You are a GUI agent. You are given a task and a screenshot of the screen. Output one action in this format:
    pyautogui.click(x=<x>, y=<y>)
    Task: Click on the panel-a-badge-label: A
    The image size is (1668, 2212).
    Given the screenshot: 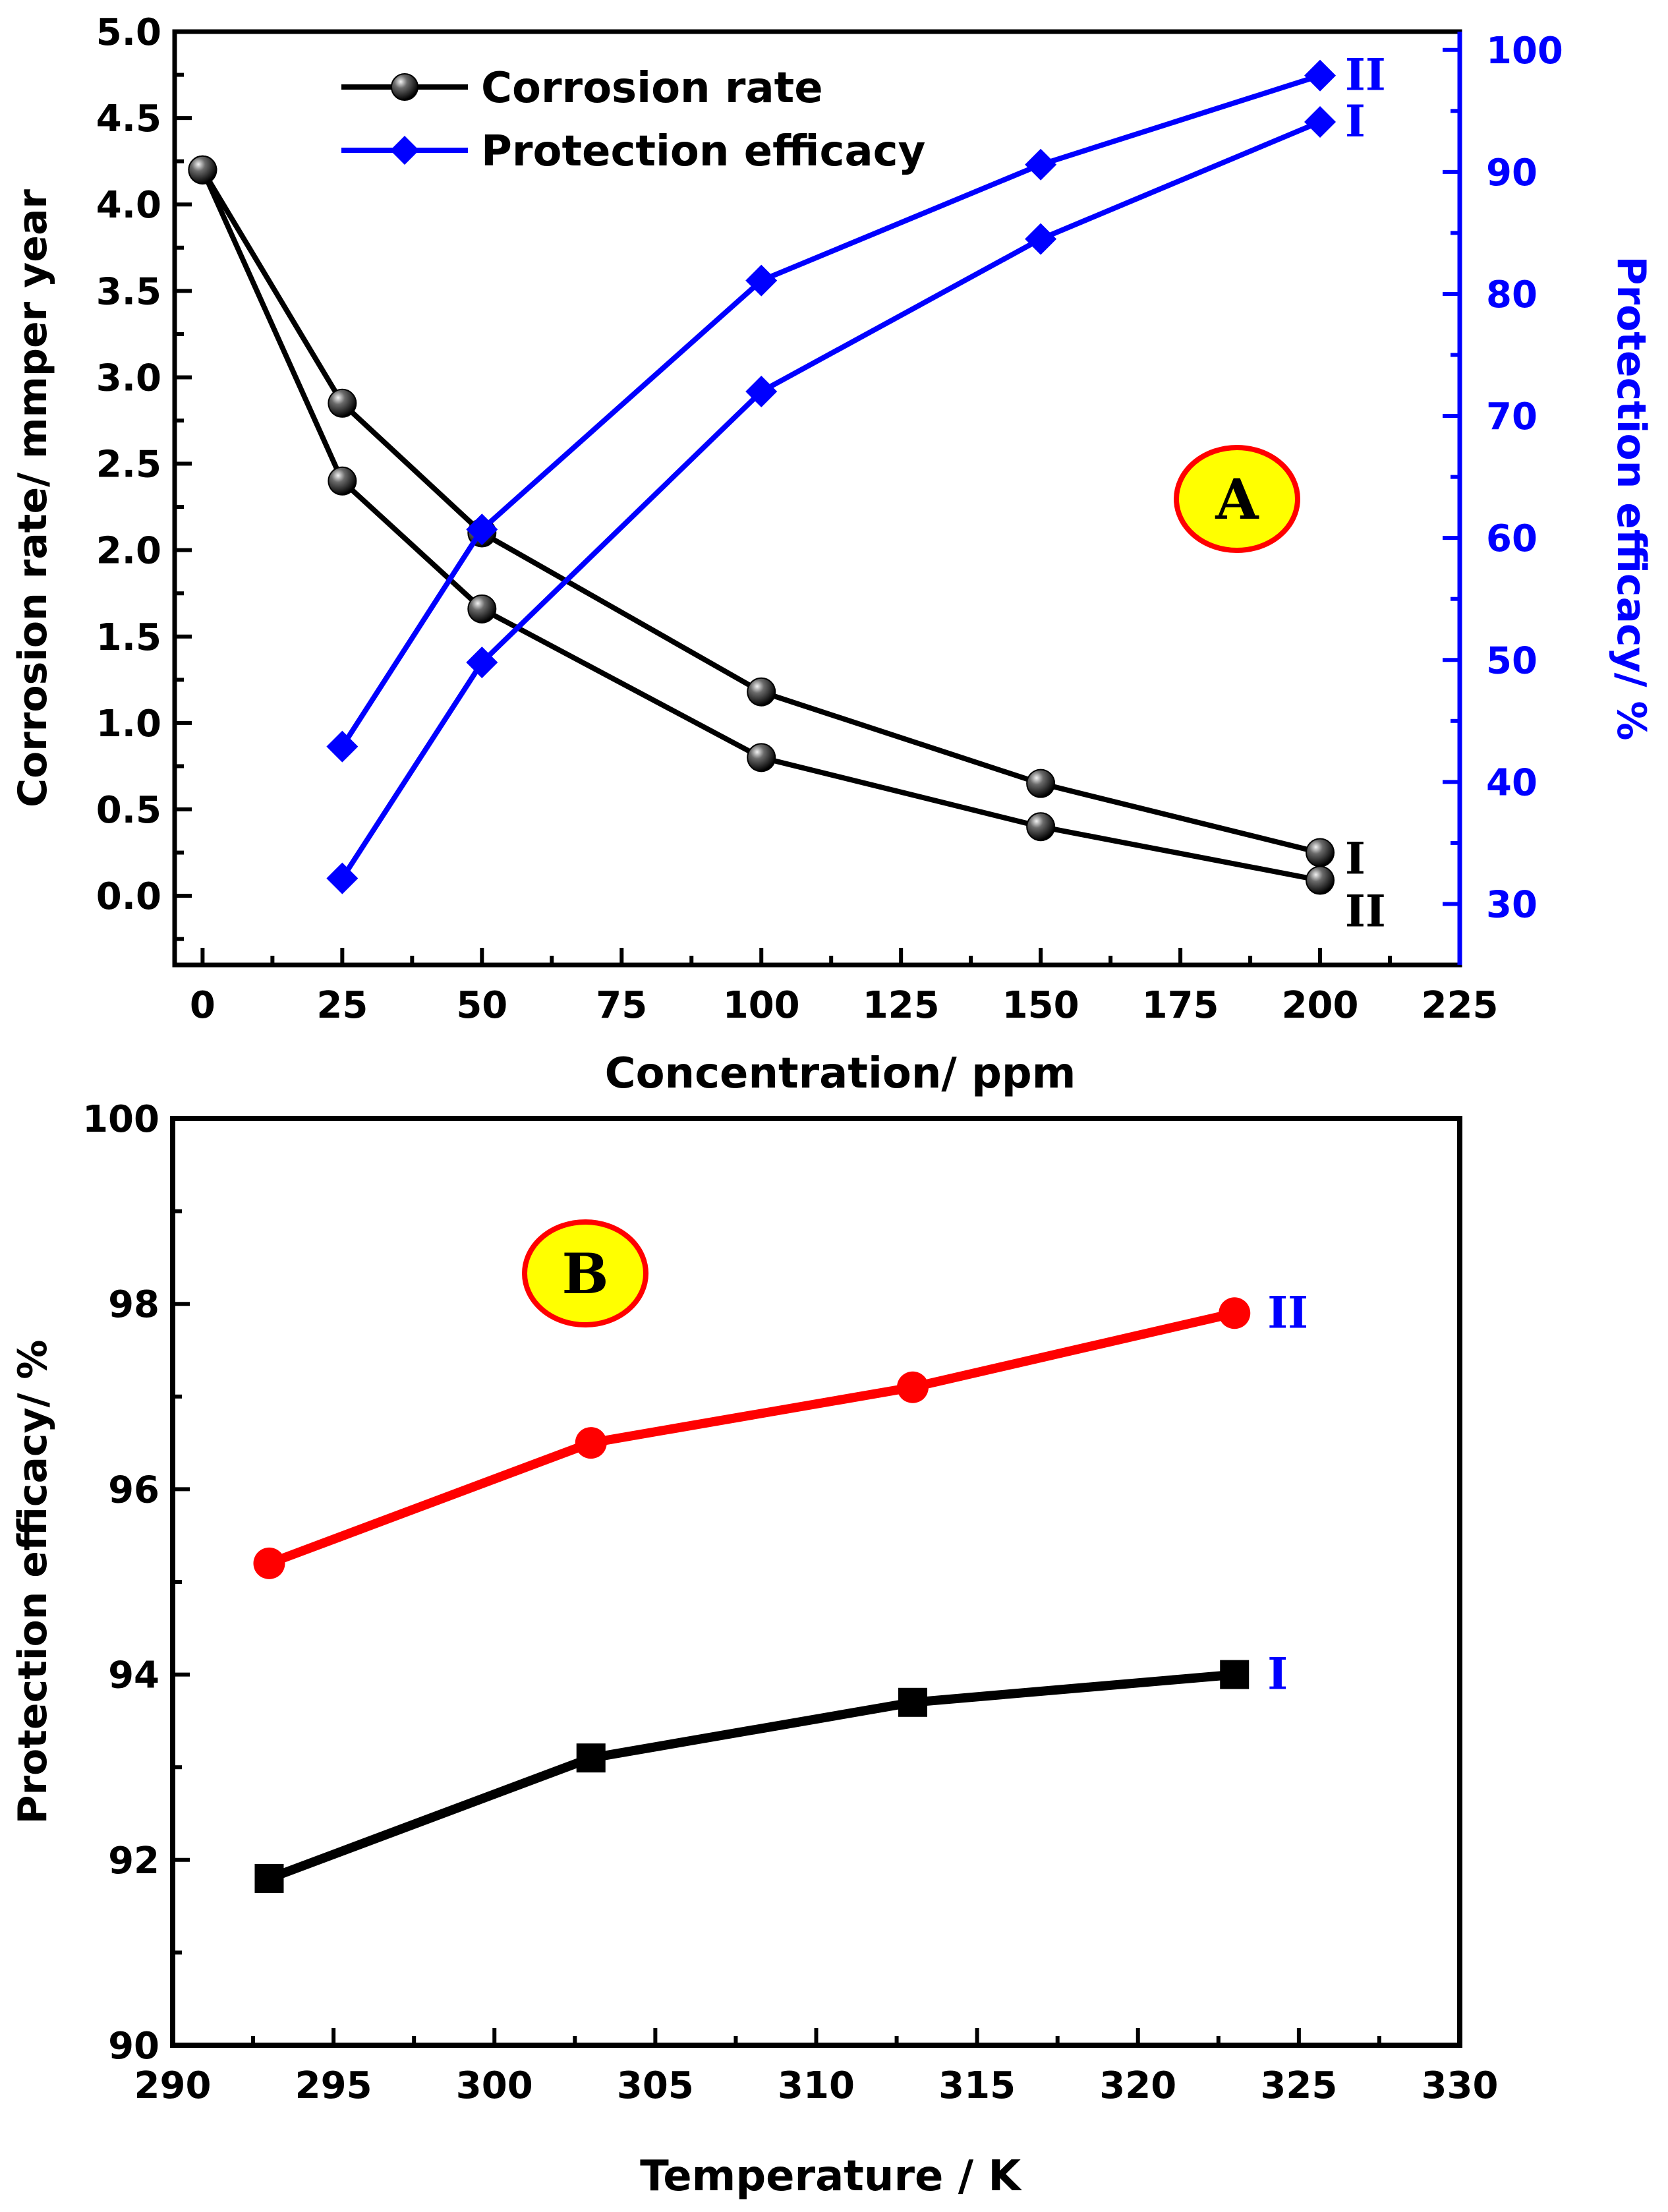 What is the action you would take?
    pyautogui.click(x=1237, y=500)
    